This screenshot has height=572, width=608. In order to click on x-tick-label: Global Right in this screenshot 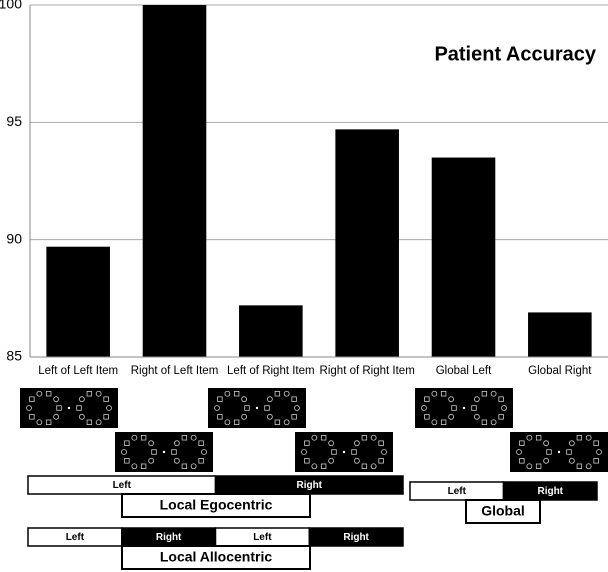, I will do `click(560, 371)`.